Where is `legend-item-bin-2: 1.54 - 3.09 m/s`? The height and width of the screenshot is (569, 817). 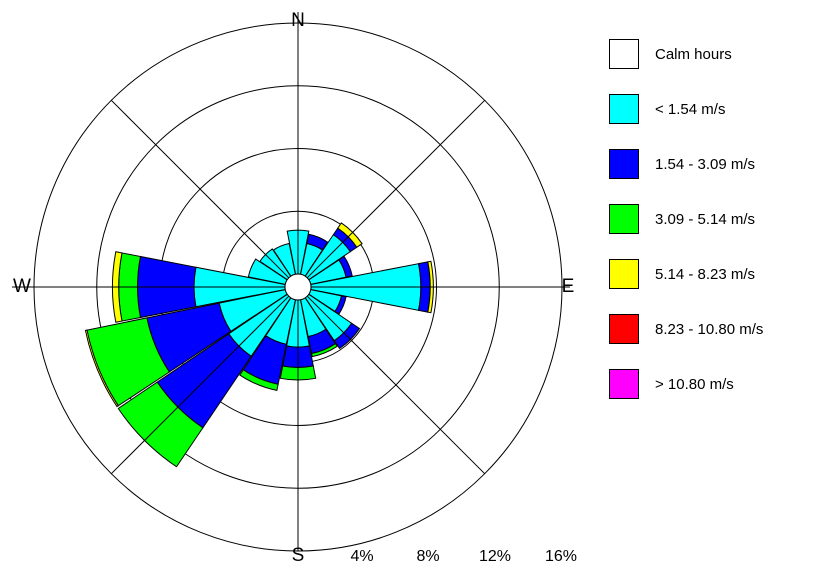
legend-item-bin-2: 1.54 - 3.09 m/s is located at coordinates (682, 164).